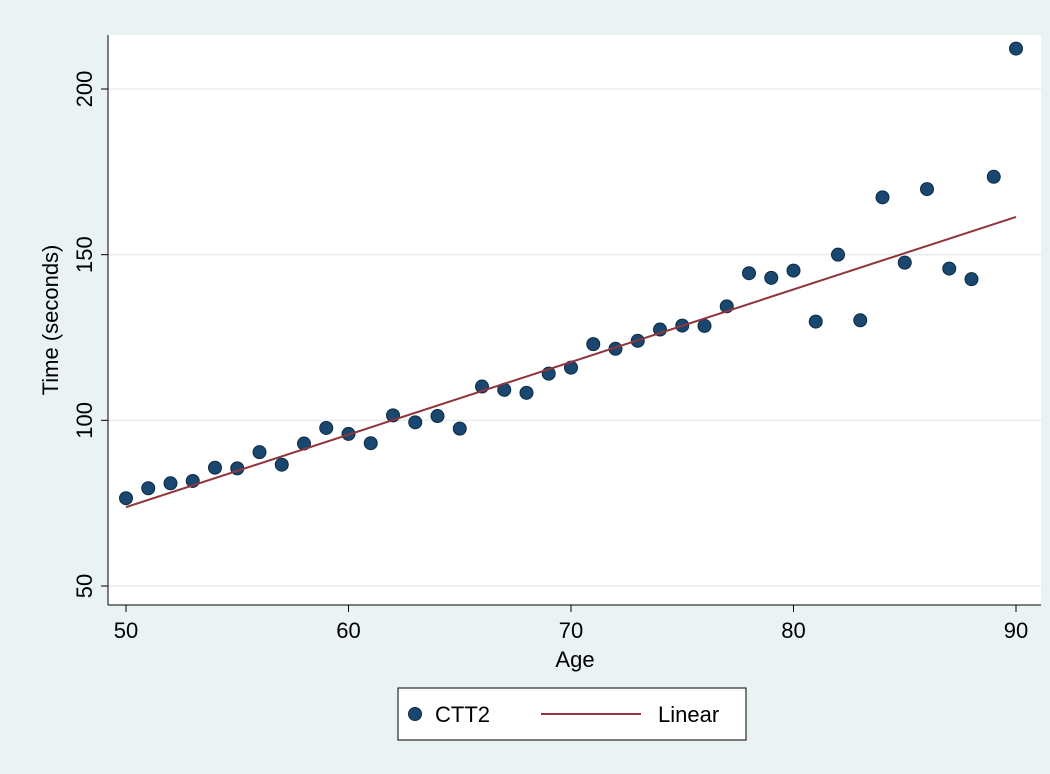  Describe the element at coordinates (50, 320) in the screenshot. I see `y-axis-label: Time (seconds)` at that location.